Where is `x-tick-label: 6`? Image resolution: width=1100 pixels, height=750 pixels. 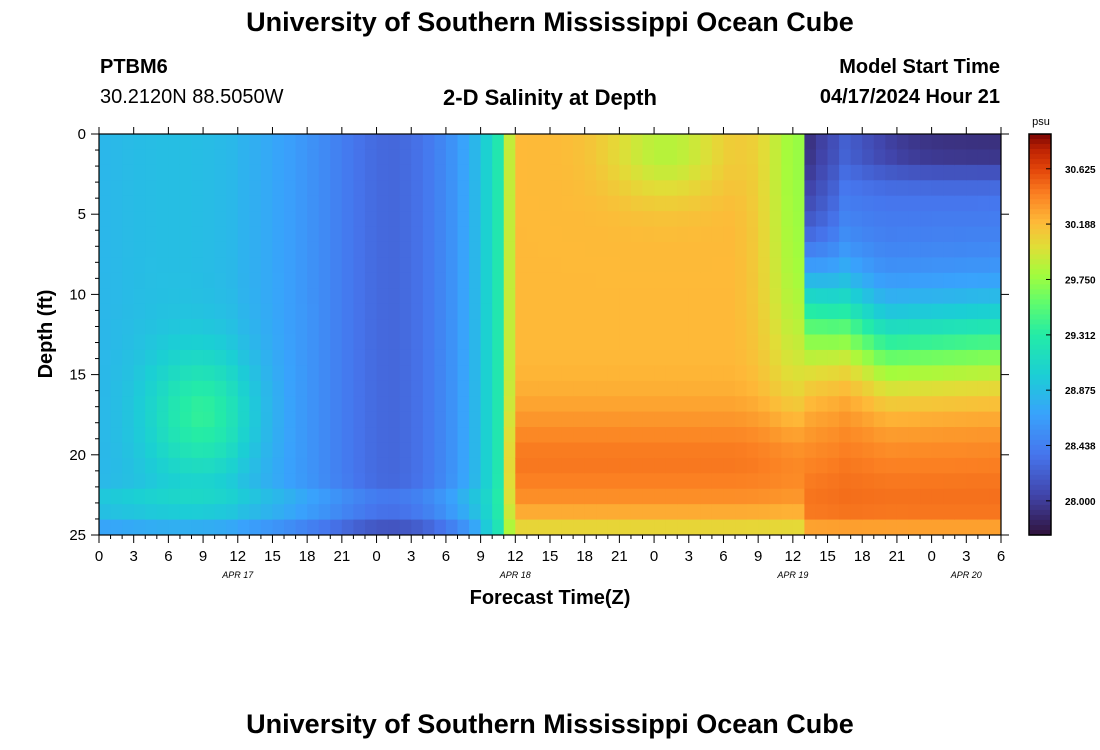 x-tick-label: 6 is located at coordinates (1001, 556).